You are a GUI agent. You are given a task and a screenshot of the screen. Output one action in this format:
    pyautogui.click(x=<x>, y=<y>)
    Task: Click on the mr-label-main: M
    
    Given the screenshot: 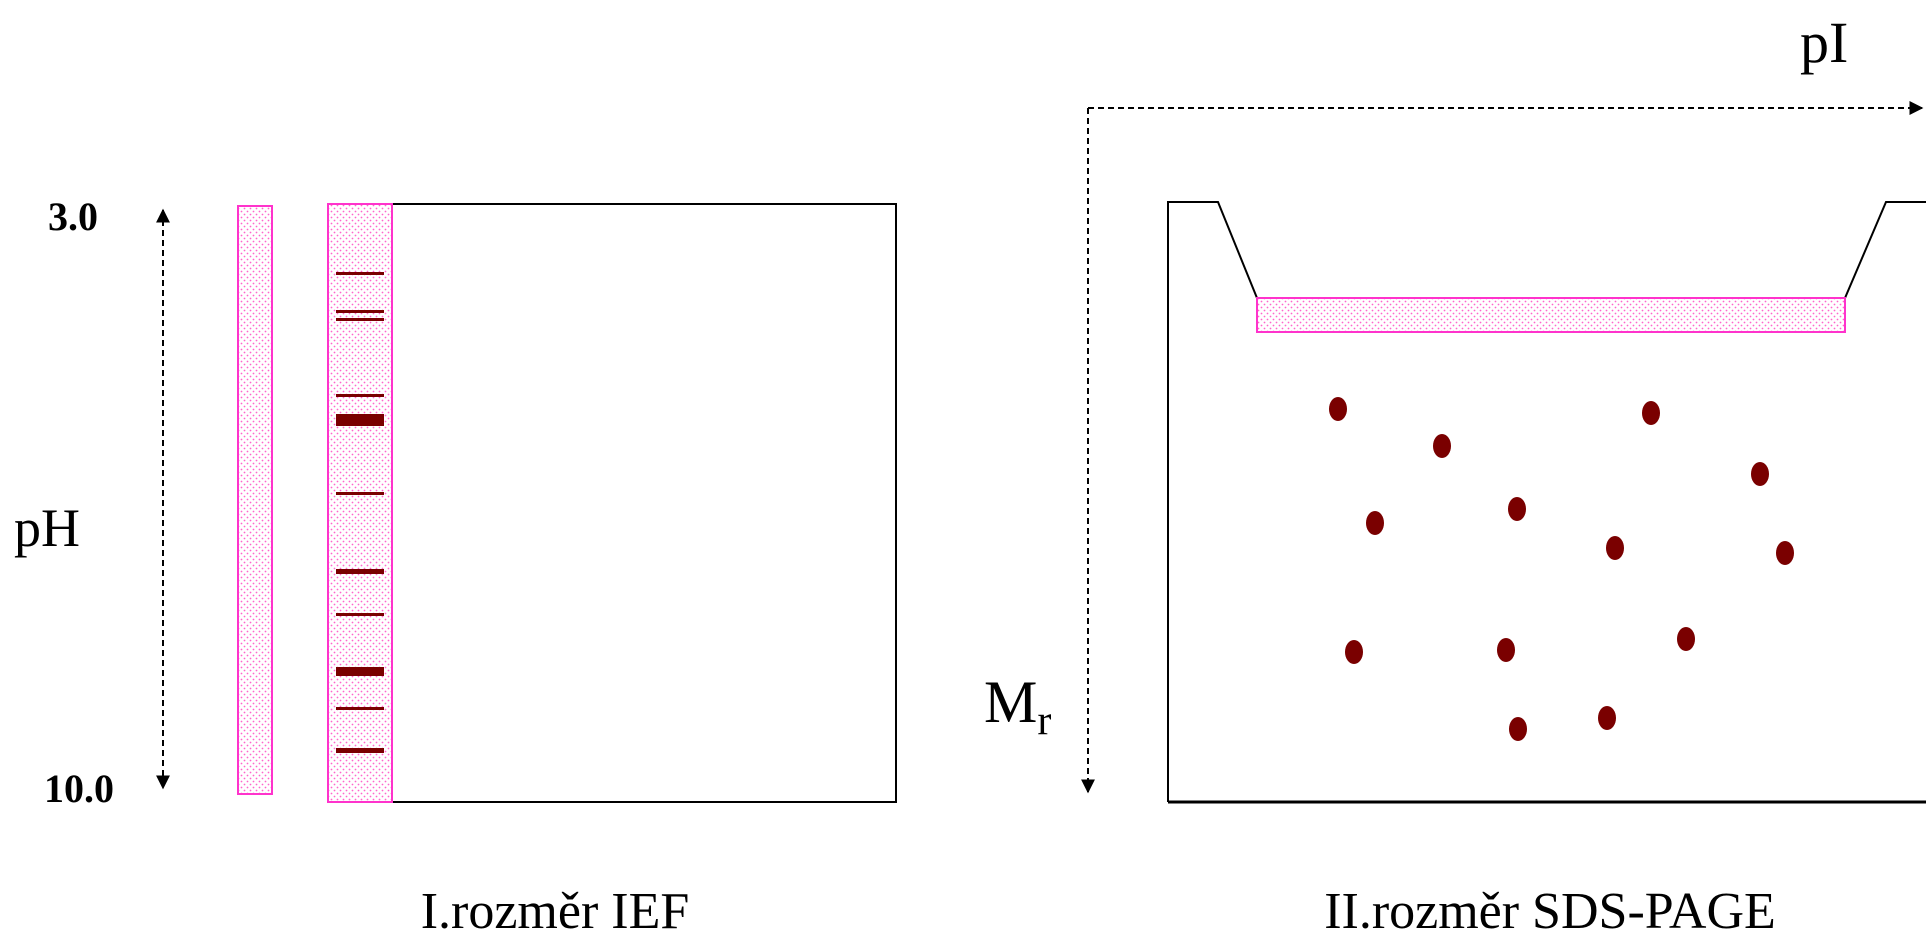 What is the action you would take?
    pyautogui.click(x=1010, y=702)
    